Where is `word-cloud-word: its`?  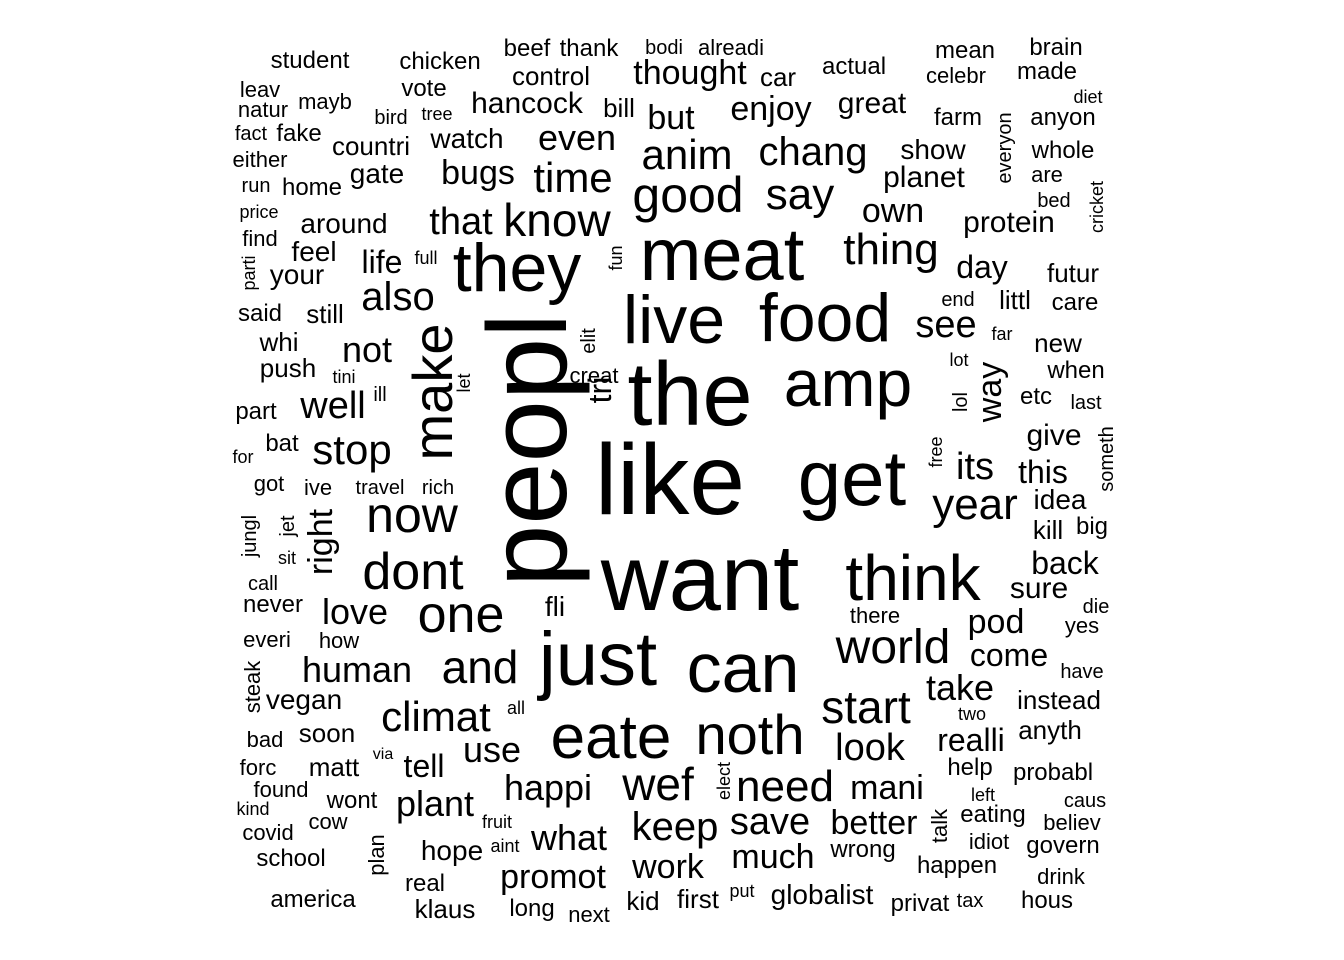
word-cloud-word: its is located at coordinates (975, 467).